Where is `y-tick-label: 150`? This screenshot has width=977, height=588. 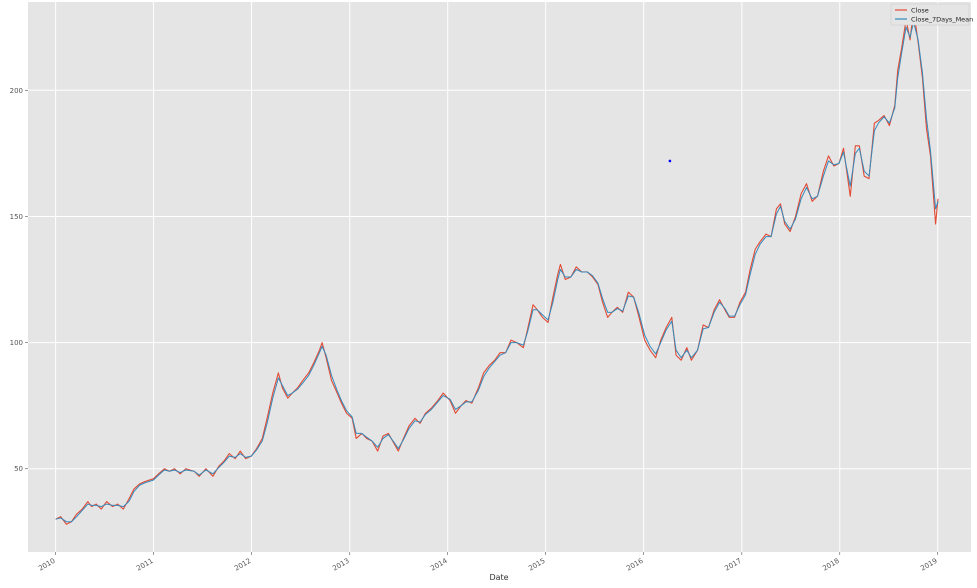 y-tick-label: 150 is located at coordinates (16, 217).